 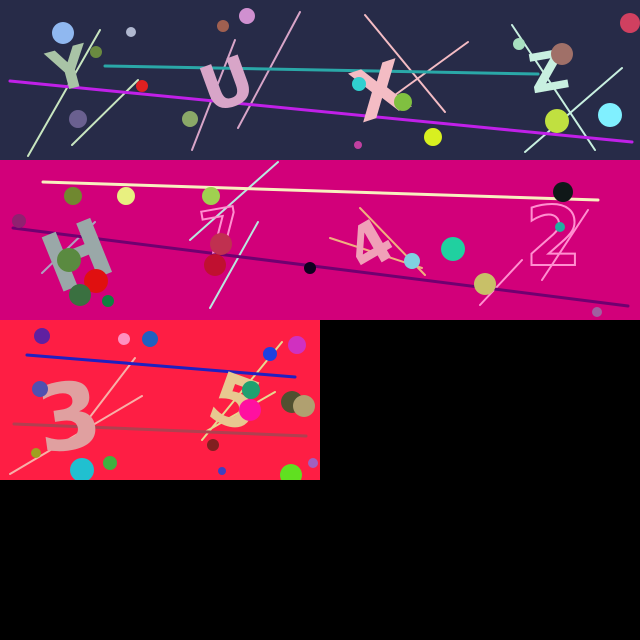 I want to click on captcha-panel-3: 3 5, so click(x=160, y=400).